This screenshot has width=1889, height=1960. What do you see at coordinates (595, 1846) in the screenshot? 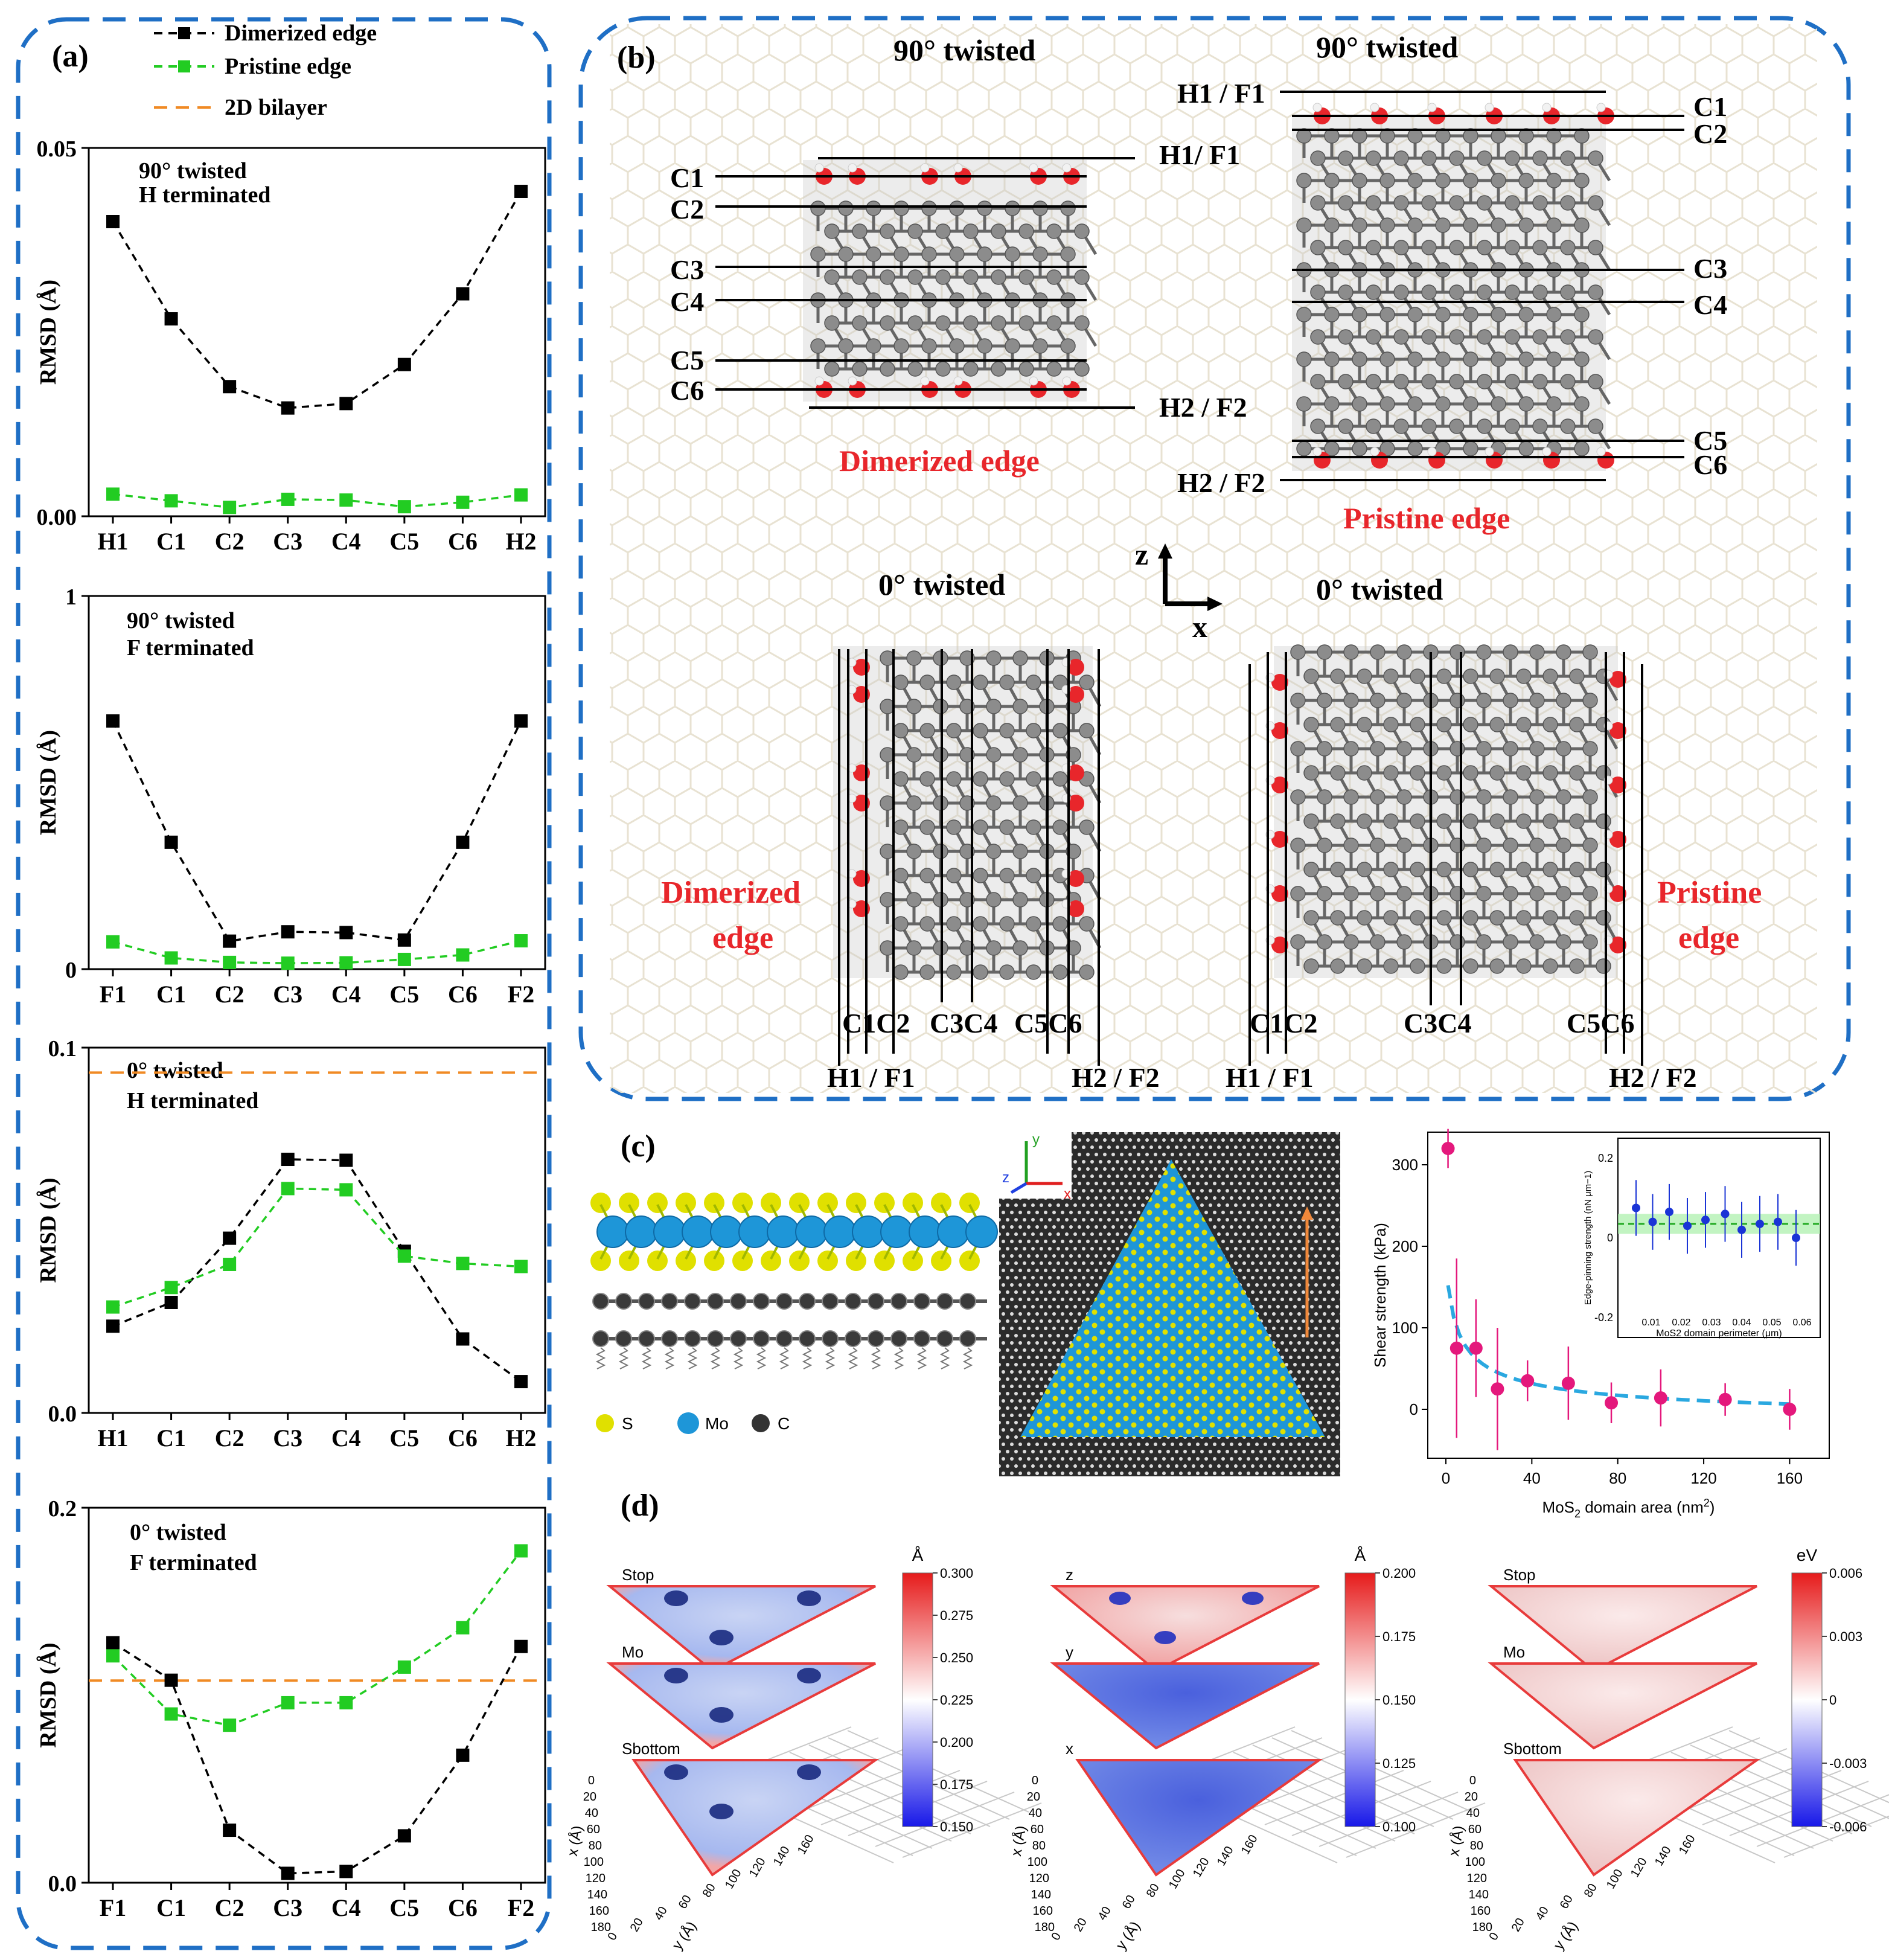
I see `map-x-tick: 80` at bounding box center [595, 1846].